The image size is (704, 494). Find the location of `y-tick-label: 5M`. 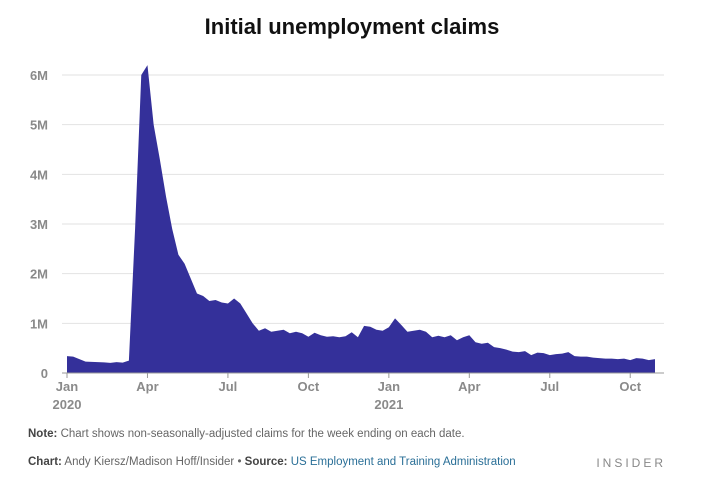

y-tick-label: 5M is located at coordinates (39, 125).